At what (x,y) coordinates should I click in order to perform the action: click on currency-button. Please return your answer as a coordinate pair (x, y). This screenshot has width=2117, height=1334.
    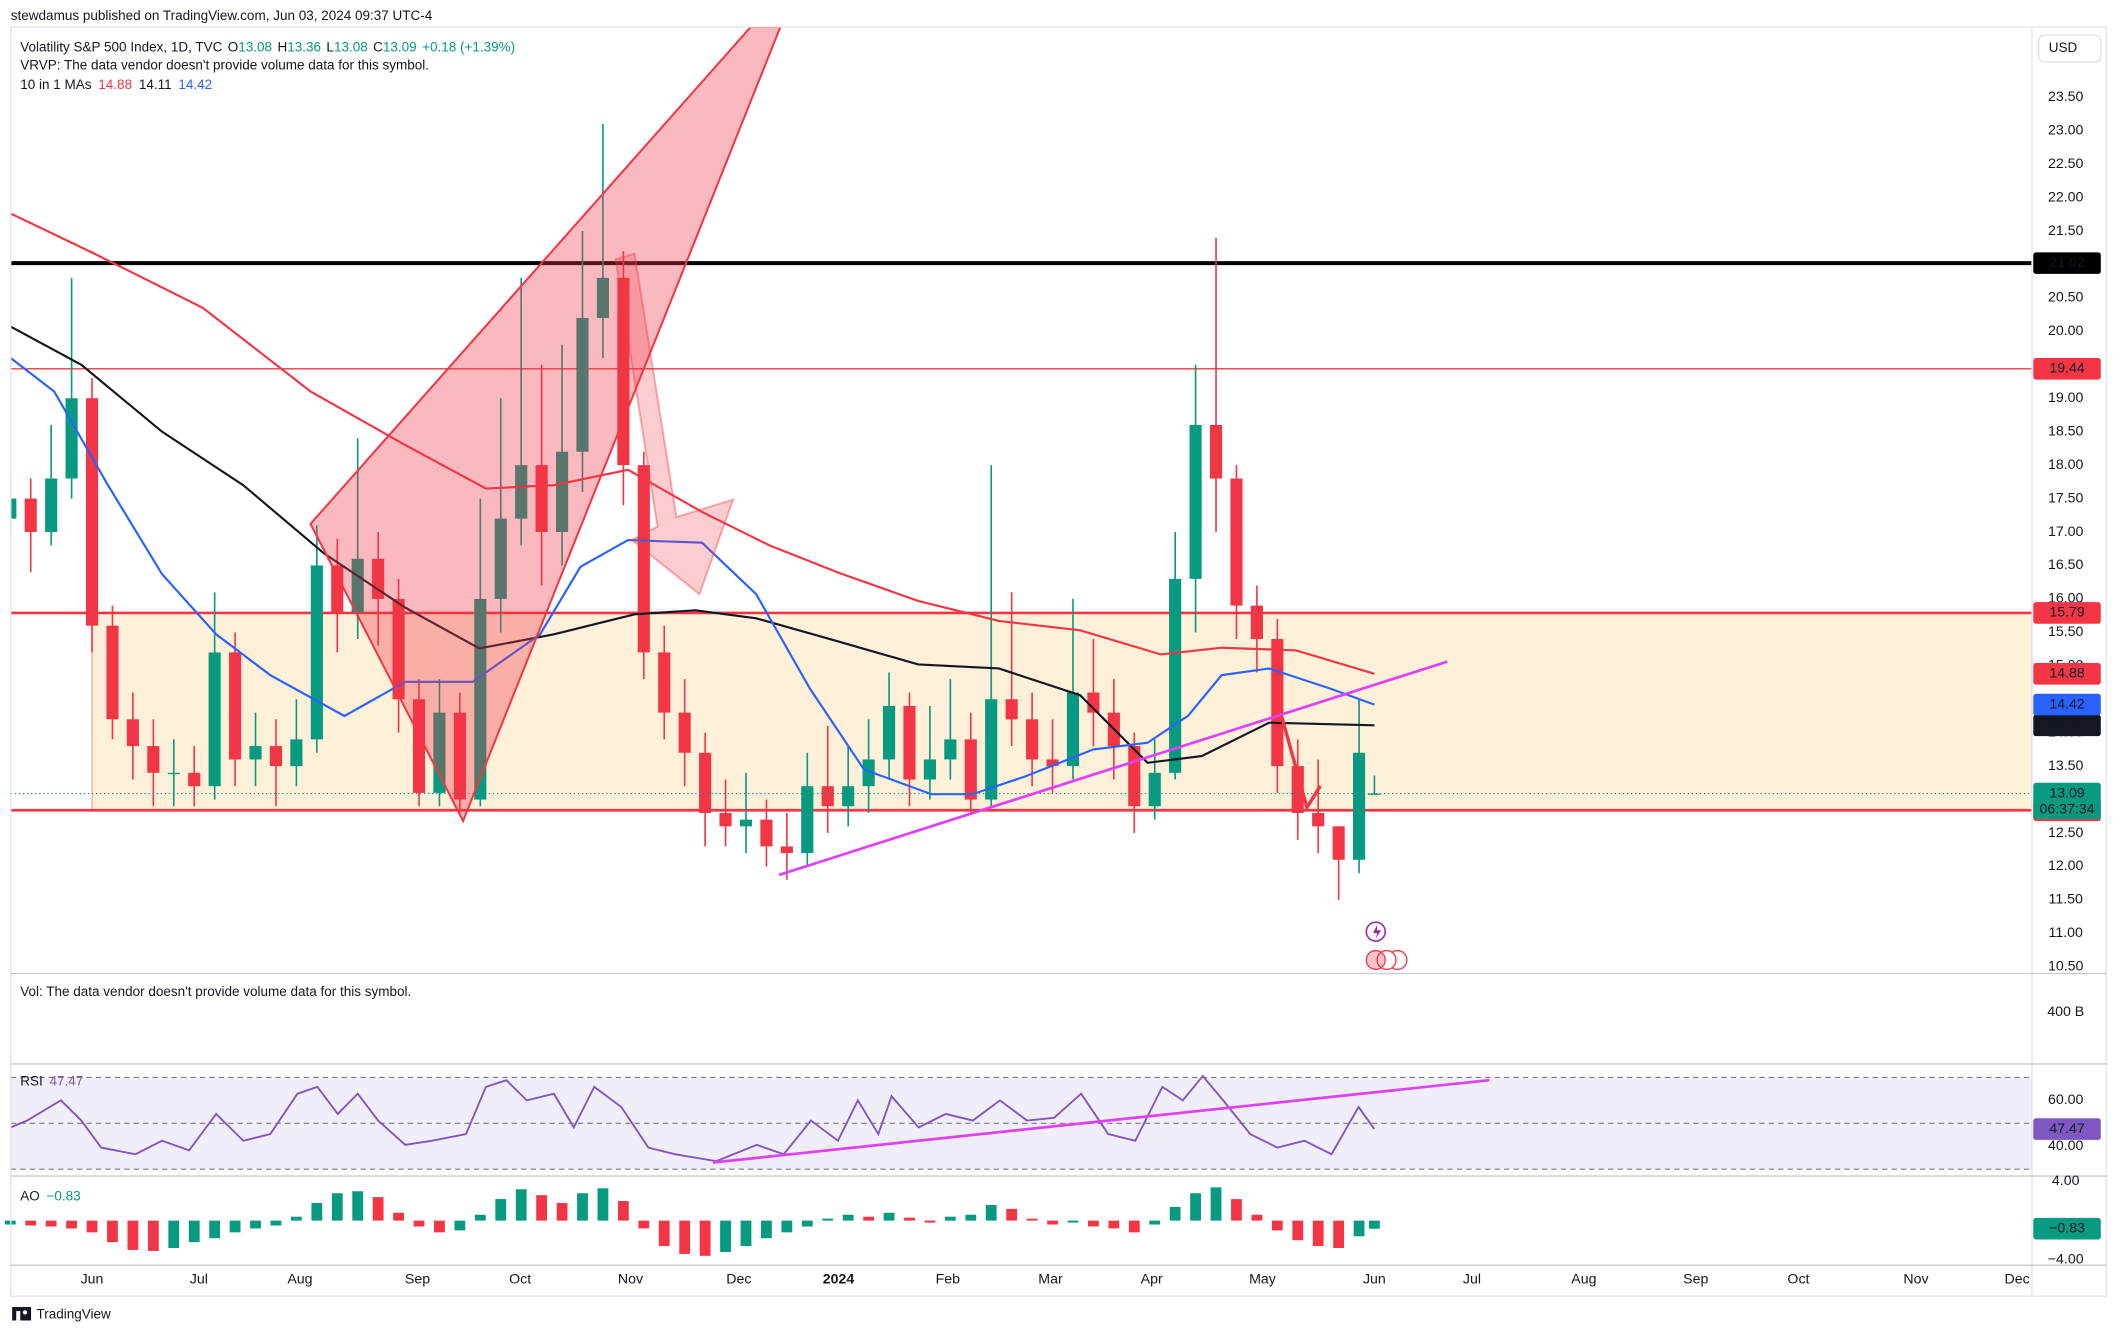
    Looking at the image, I should click on (2070, 48).